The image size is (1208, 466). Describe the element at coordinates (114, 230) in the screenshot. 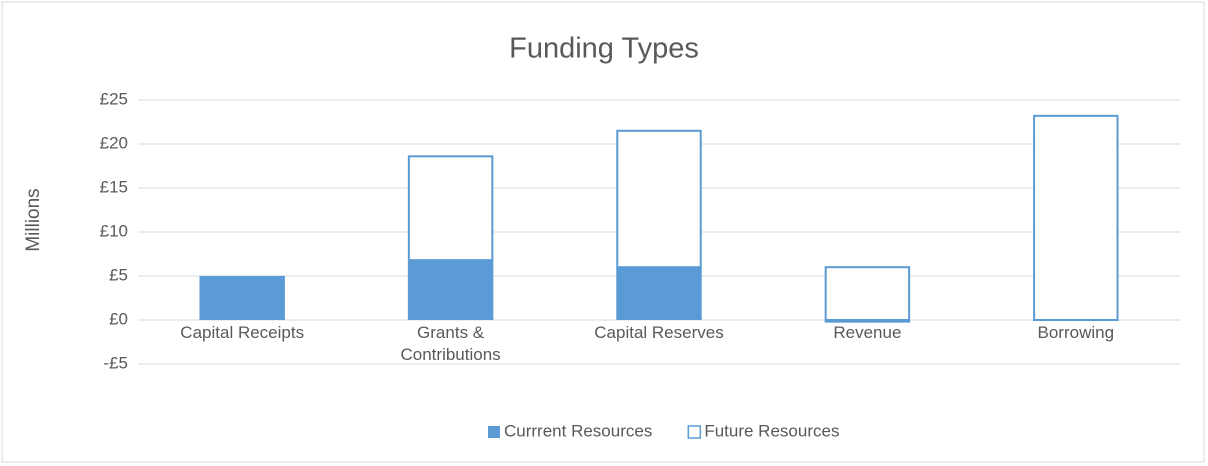

I see `y-tick-label: £10` at that location.